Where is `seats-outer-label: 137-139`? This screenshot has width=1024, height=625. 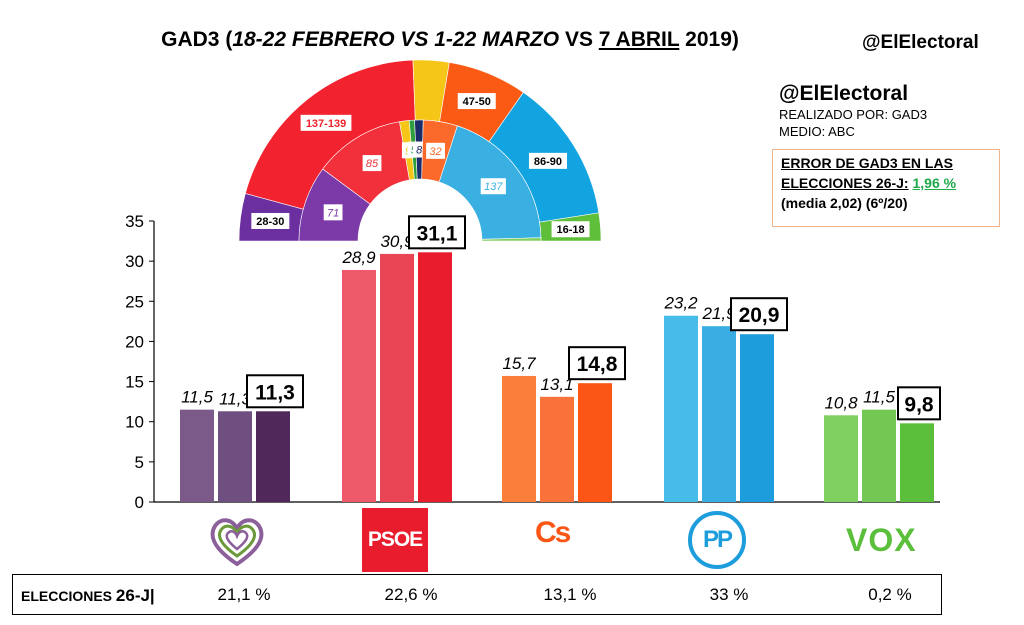
seats-outer-label: 137-139 is located at coordinates (326, 124).